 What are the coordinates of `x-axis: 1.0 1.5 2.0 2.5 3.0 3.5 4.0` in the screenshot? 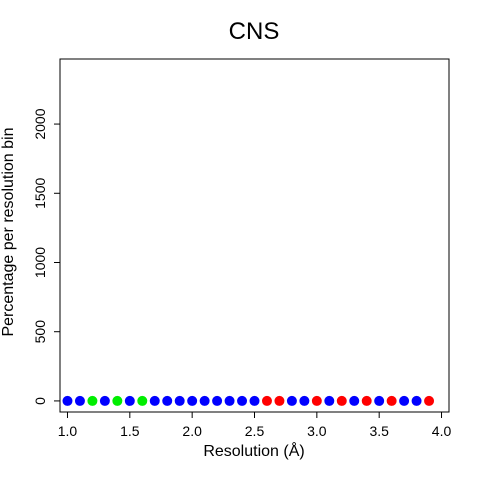 It's located at (255, 425).